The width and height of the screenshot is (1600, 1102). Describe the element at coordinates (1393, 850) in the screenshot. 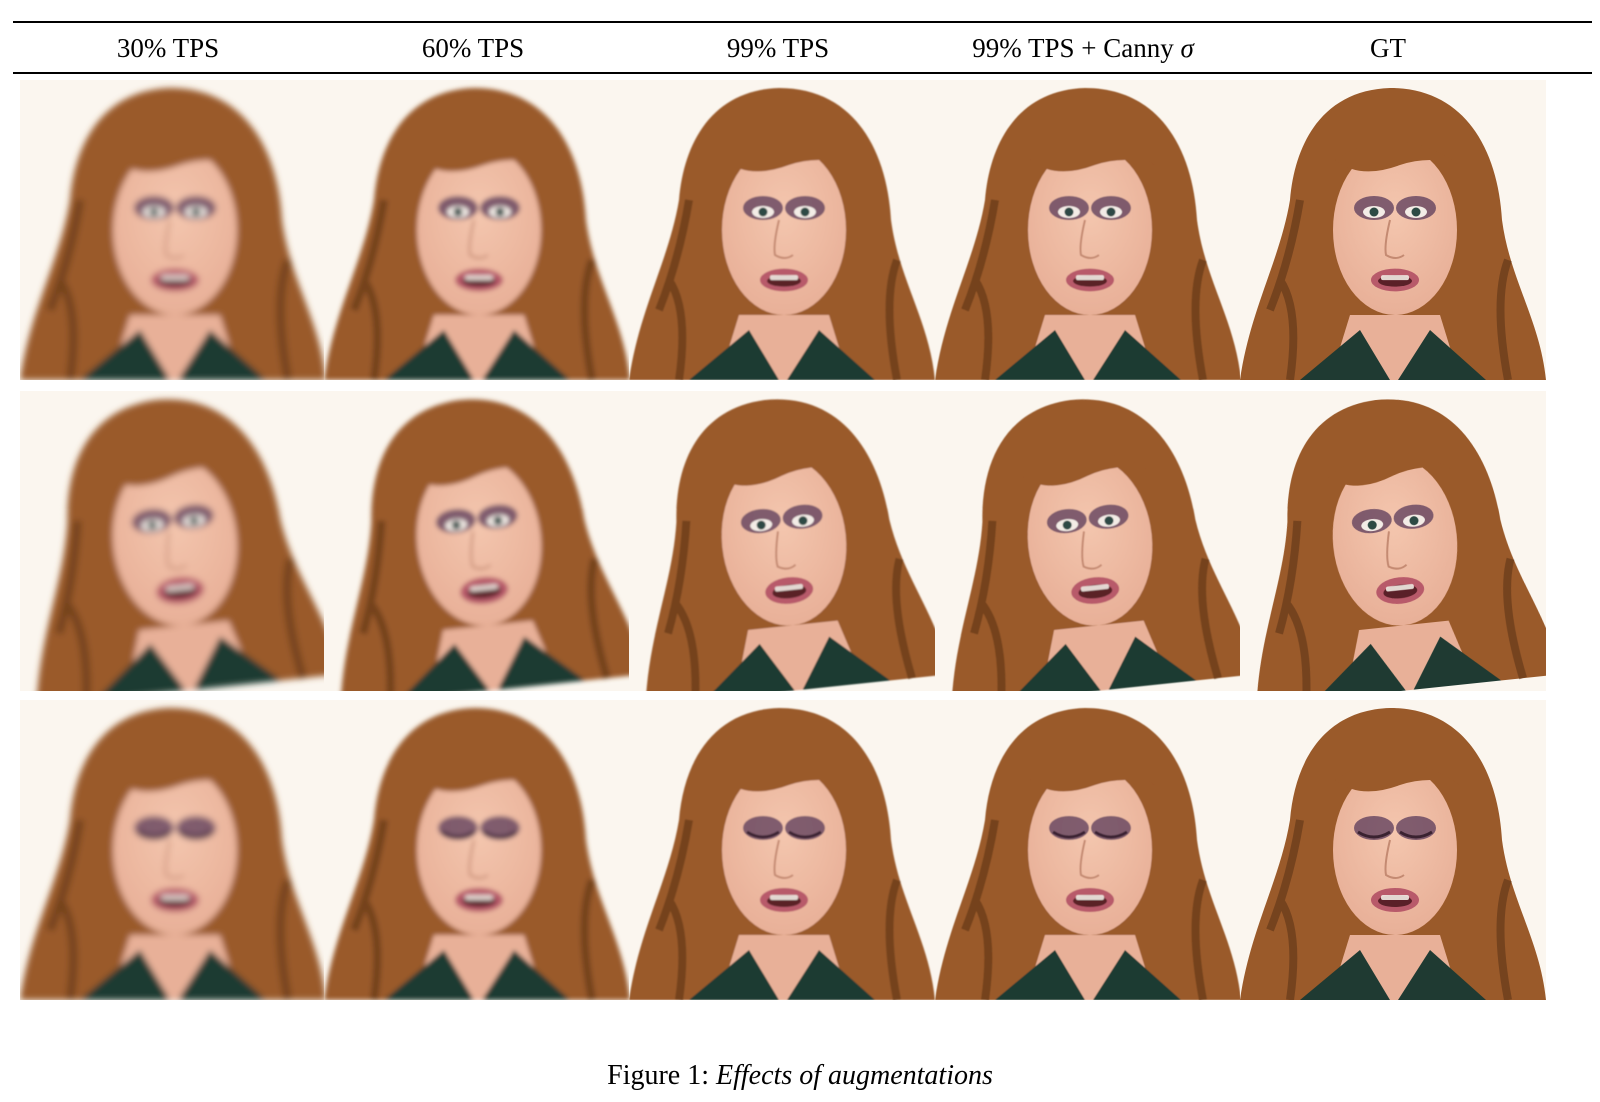

I see `face-image-row3-col5` at that location.